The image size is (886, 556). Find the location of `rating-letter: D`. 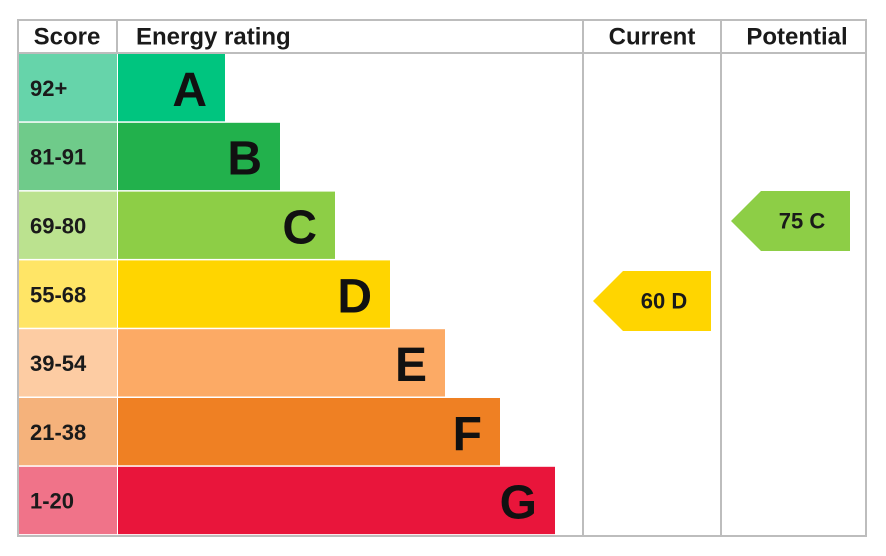

rating-letter: D is located at coordinates (354, 296).